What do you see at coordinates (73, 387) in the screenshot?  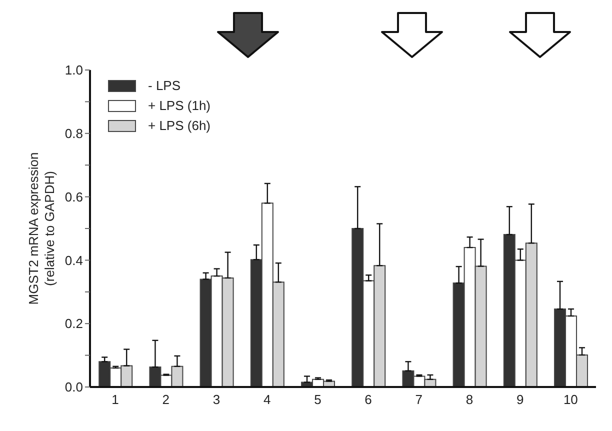 I see `y-tick-label: 0.0` at bounding box center [73, 387].